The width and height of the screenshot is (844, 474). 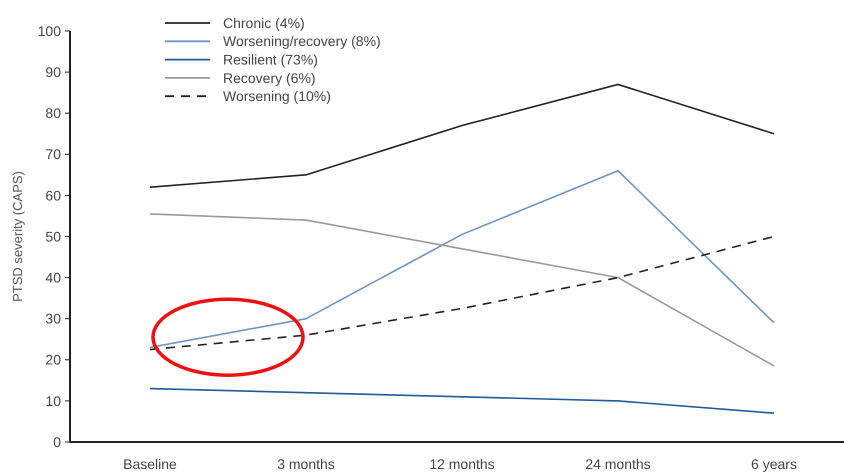 I want to click on y-tick-label: 50, so click(x=53, y=236).